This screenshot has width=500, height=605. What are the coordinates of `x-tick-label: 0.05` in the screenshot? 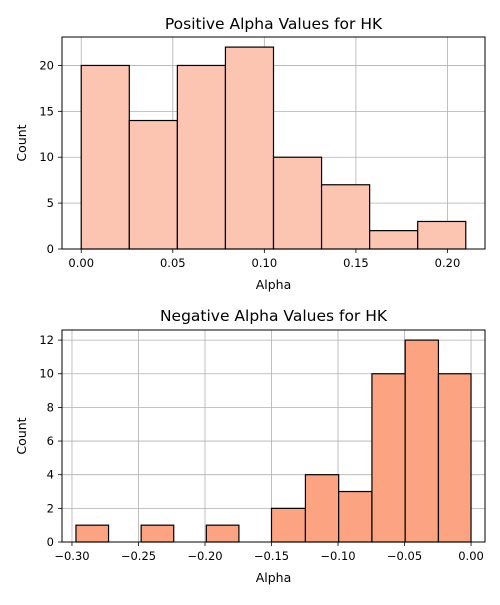 It's located at (173, 263).